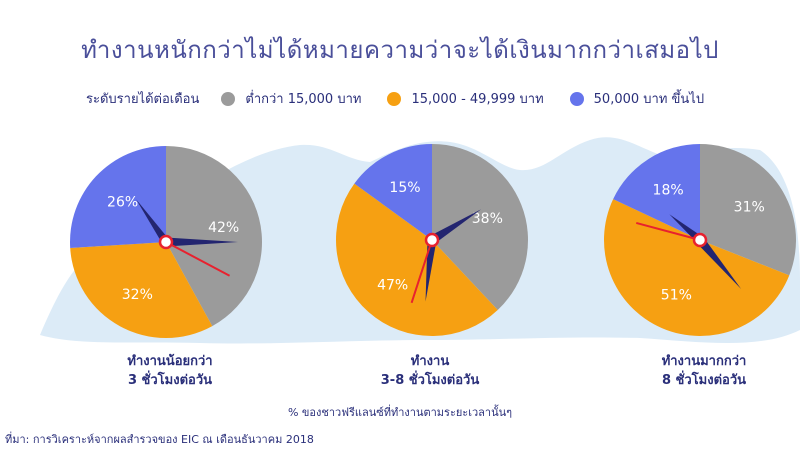  What do you see at coordinates (668, 231) in the screenshot?
I see `pie-3-second-hand` at bounding box center [668, 231].